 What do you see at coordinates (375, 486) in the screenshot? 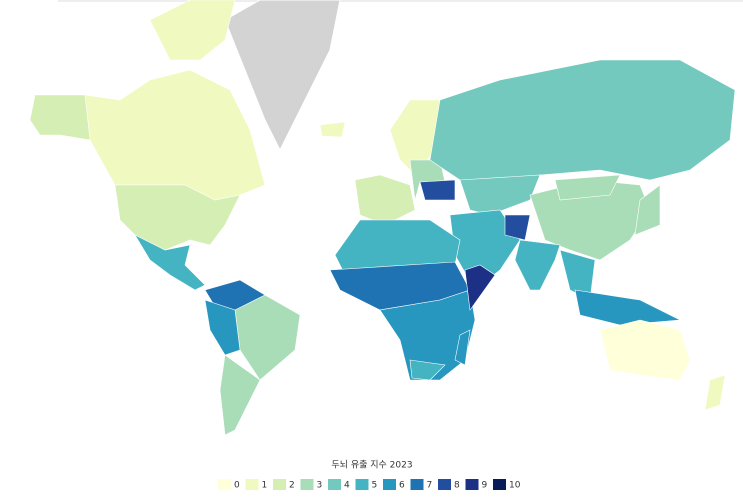
I see `legend-label: 5` at bounding box center [375, 486].